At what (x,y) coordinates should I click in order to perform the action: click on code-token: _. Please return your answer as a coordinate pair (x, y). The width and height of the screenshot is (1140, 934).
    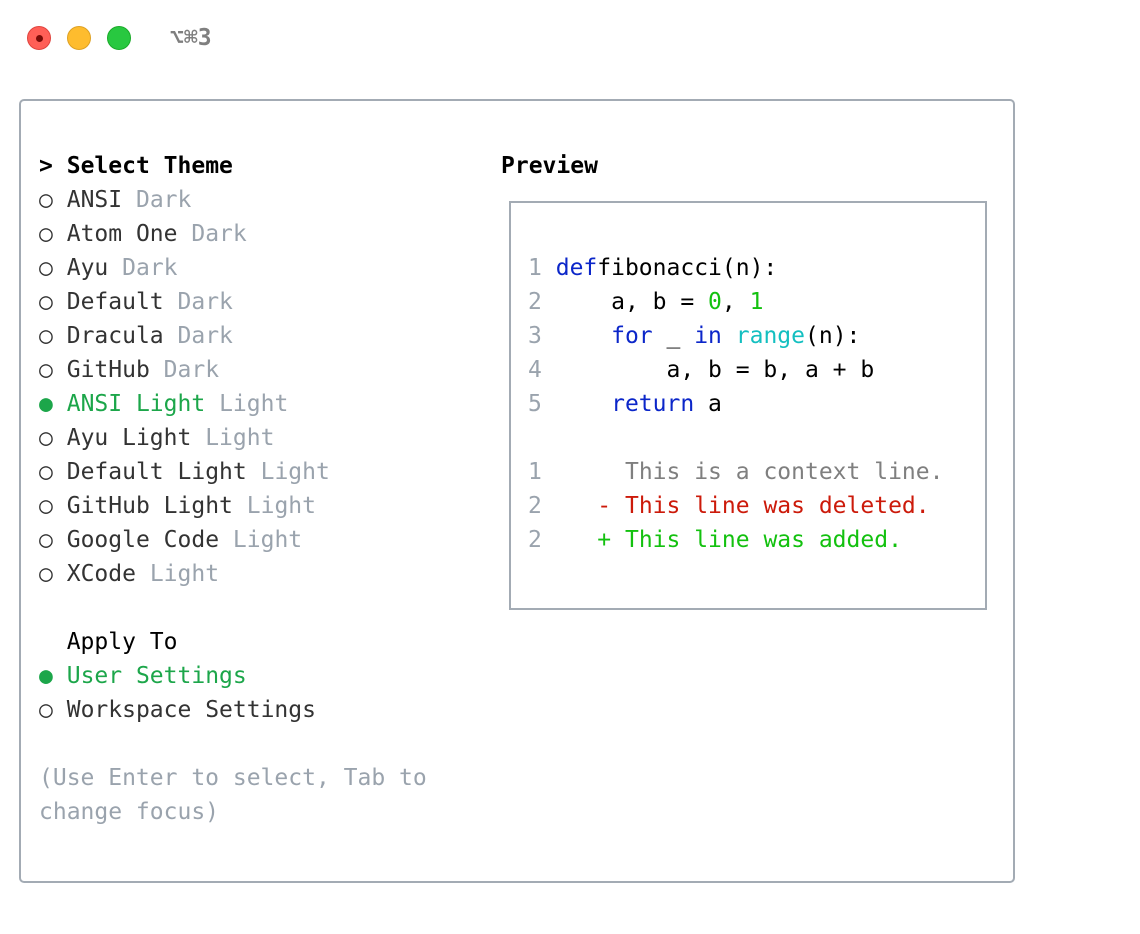
    Looking at the image, I should click on (673, 336).